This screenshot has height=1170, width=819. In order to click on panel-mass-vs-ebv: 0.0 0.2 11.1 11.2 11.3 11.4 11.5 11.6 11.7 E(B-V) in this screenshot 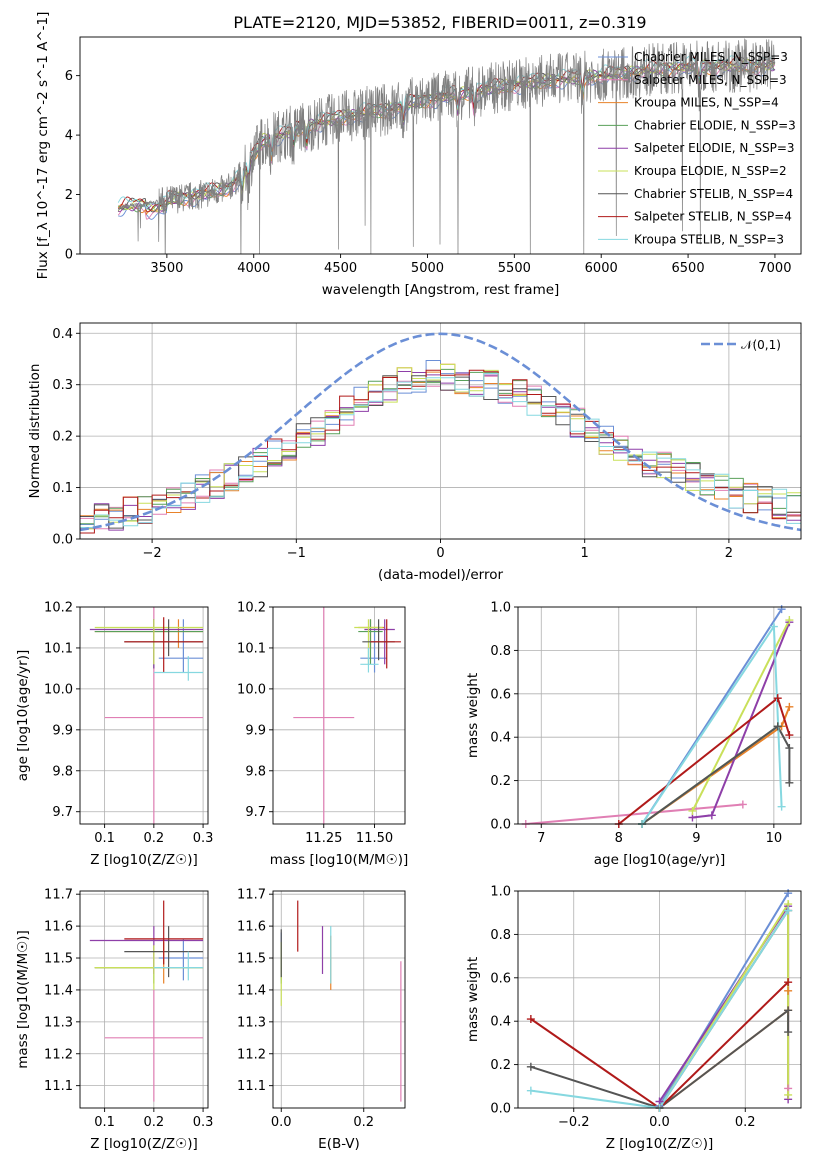, I will do `click(321, 1020)`.